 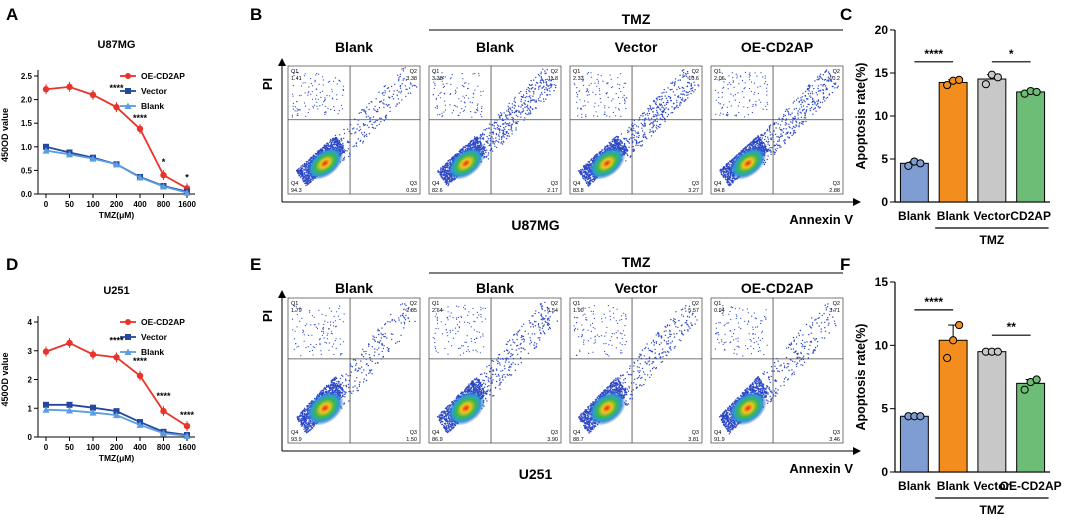 I want to click on f-y-tick-label: 15, so click(x=882, y=282).